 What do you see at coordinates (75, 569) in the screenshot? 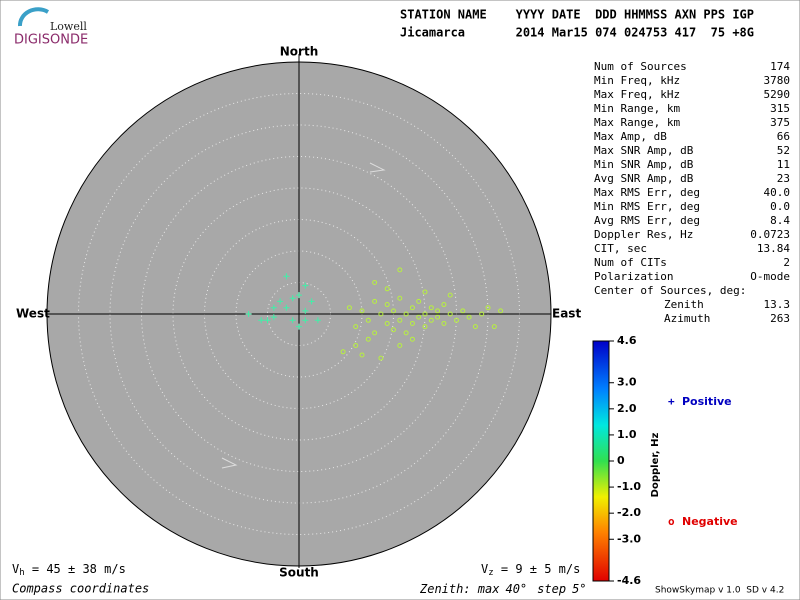
I see `velocity-text: = 45 ± 38 m/s` at bounding box center [75, 569].